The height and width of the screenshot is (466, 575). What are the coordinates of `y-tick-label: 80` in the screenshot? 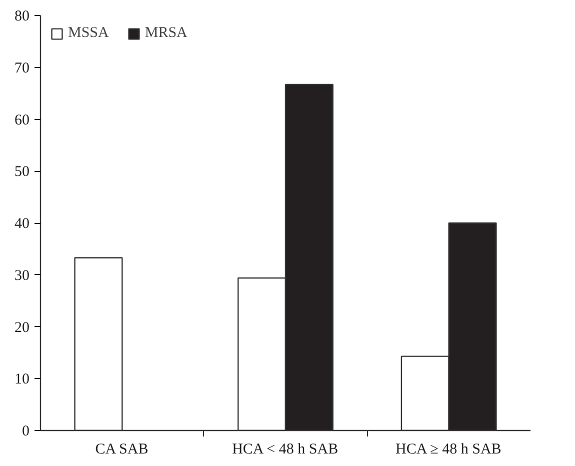 It's located at (22, 16).